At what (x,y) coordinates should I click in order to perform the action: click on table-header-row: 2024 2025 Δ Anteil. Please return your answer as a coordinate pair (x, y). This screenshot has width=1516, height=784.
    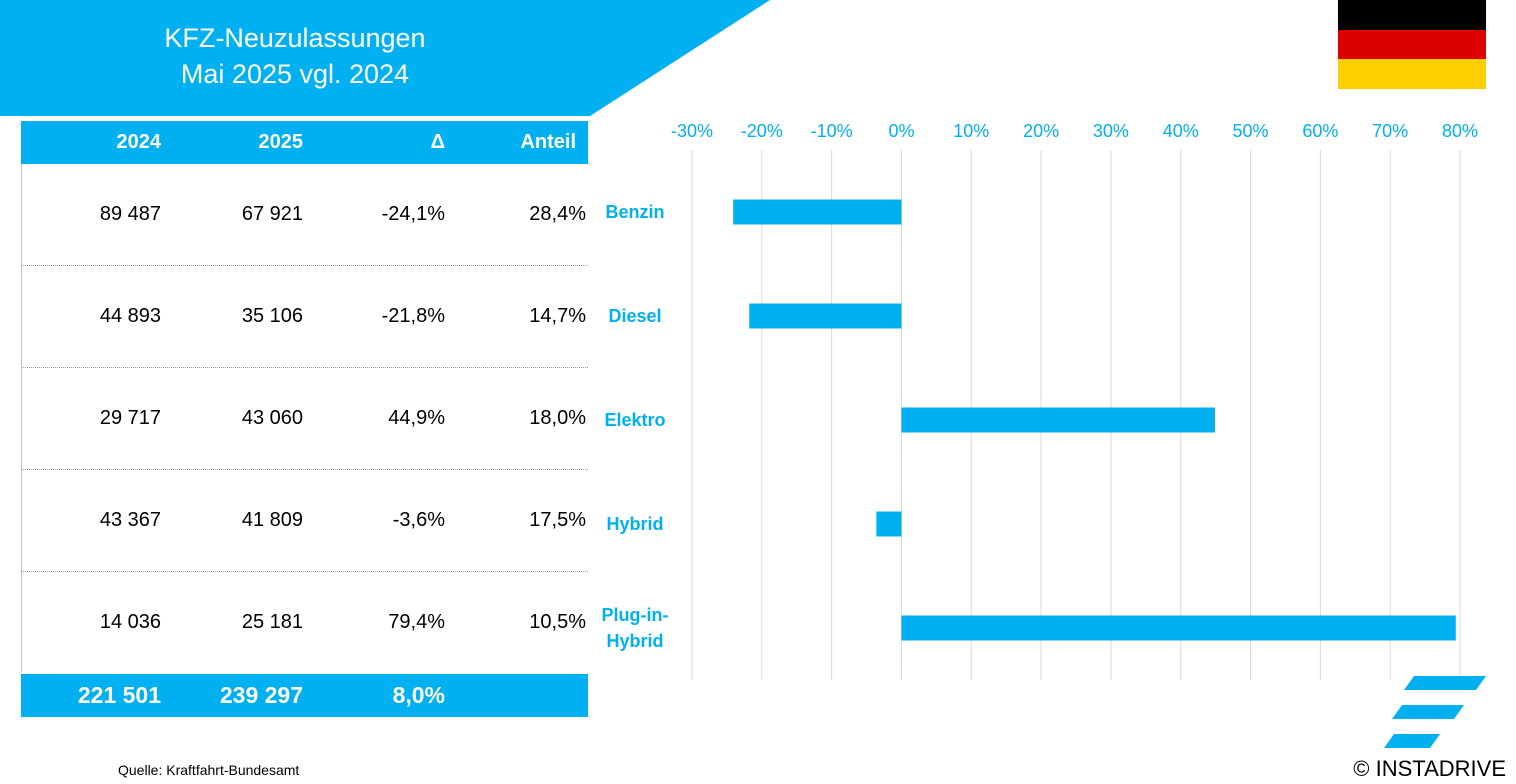
    Looking at the image, I should click on (304, 142).